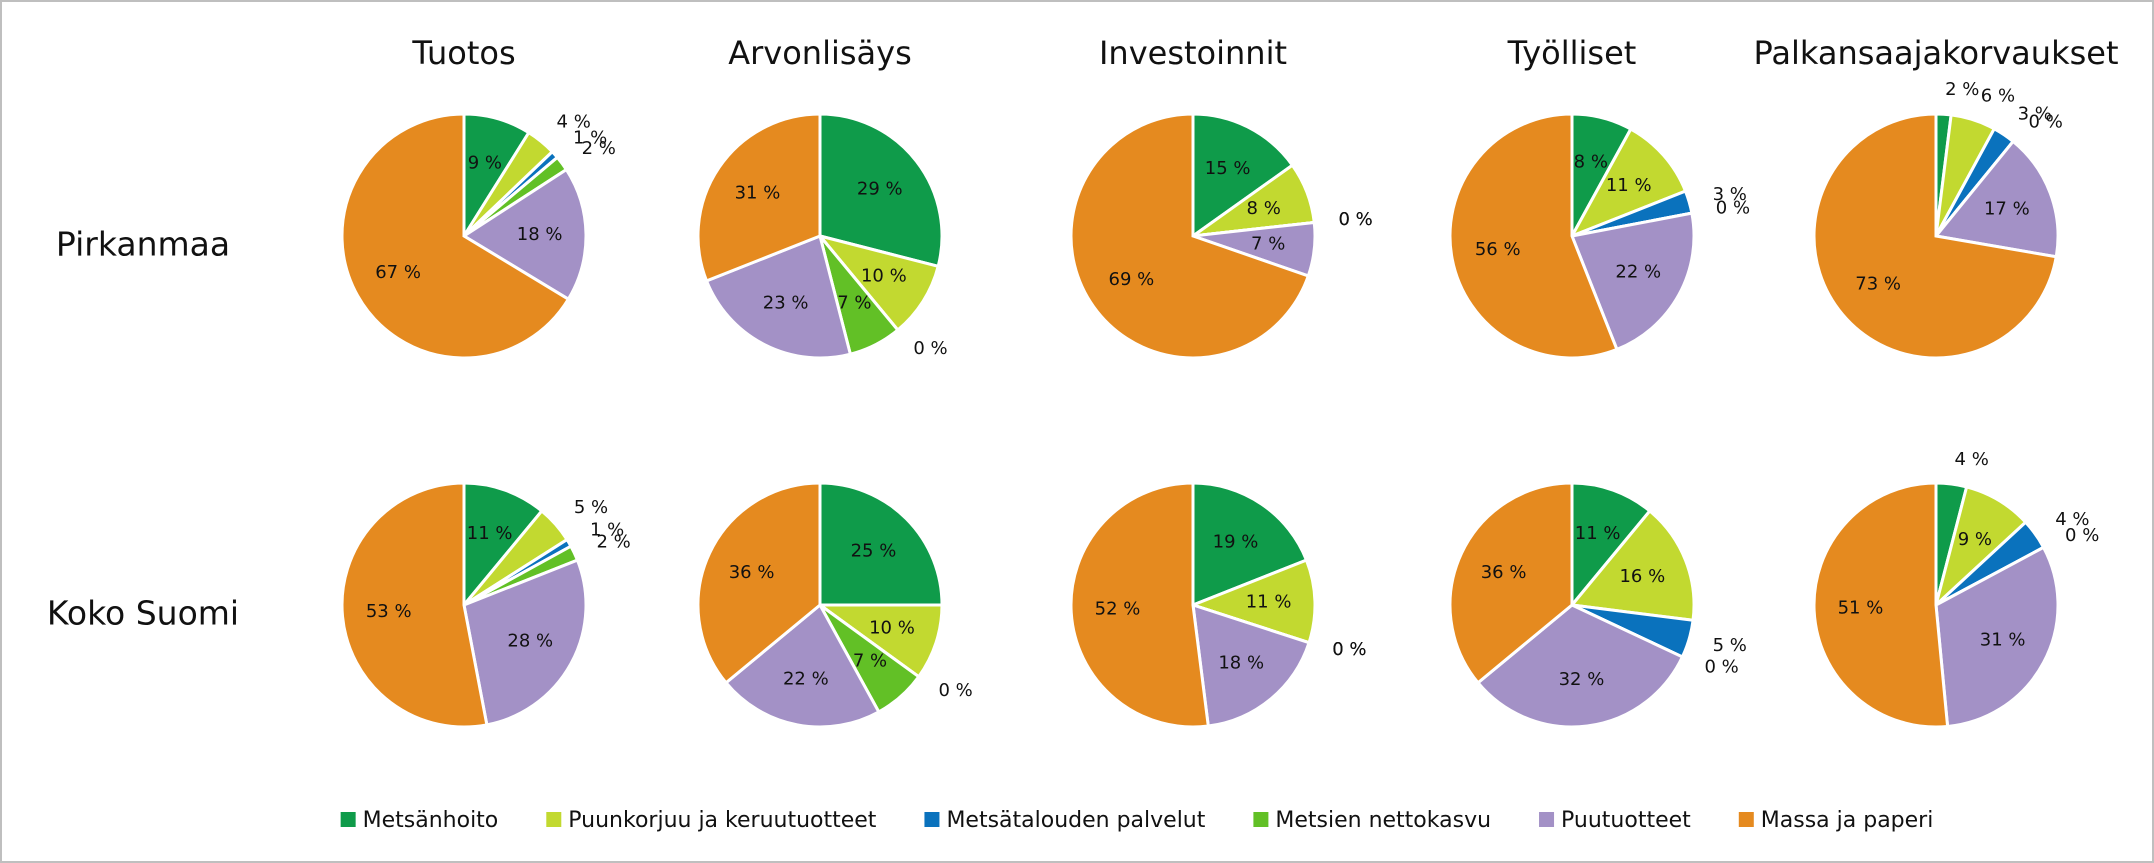  I want to click on data-label: 29 %, so click(880, 189).